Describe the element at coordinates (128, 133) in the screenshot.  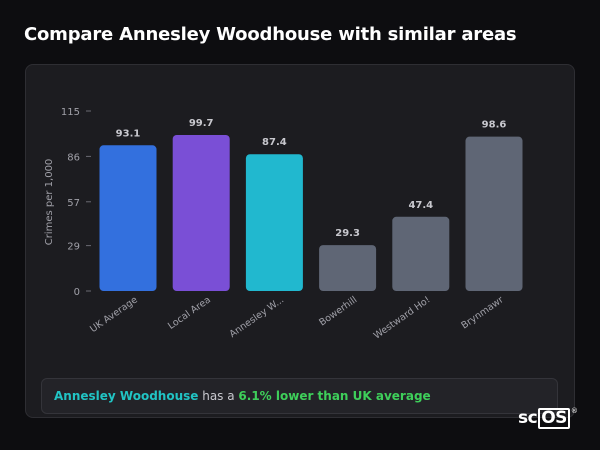
I see `bar-value-label: 93.1` at that location.